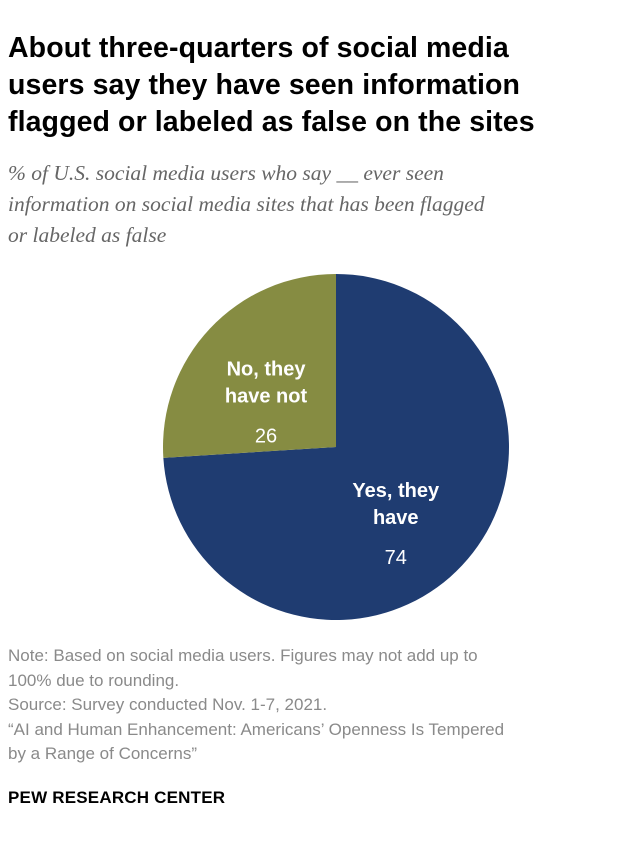 The image size is (620, 846). I want to click on source-line: Source: Survey conducted Nov. 1-7, 2021., so click(168, 704).